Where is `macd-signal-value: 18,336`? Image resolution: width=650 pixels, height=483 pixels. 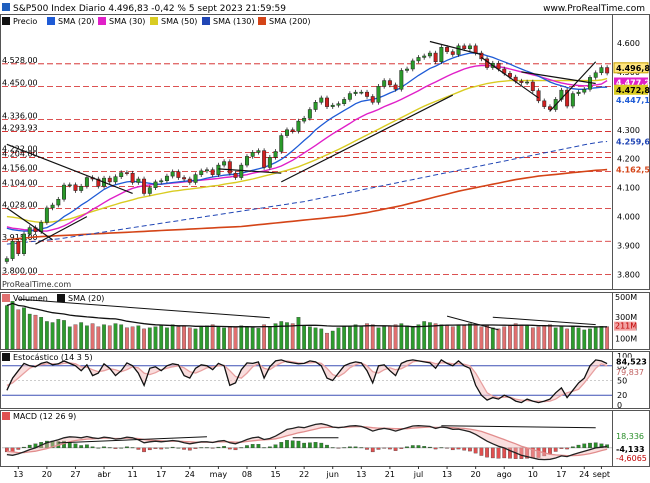 macd-signal-value: 18,336 is located at coordinates (630, 436).